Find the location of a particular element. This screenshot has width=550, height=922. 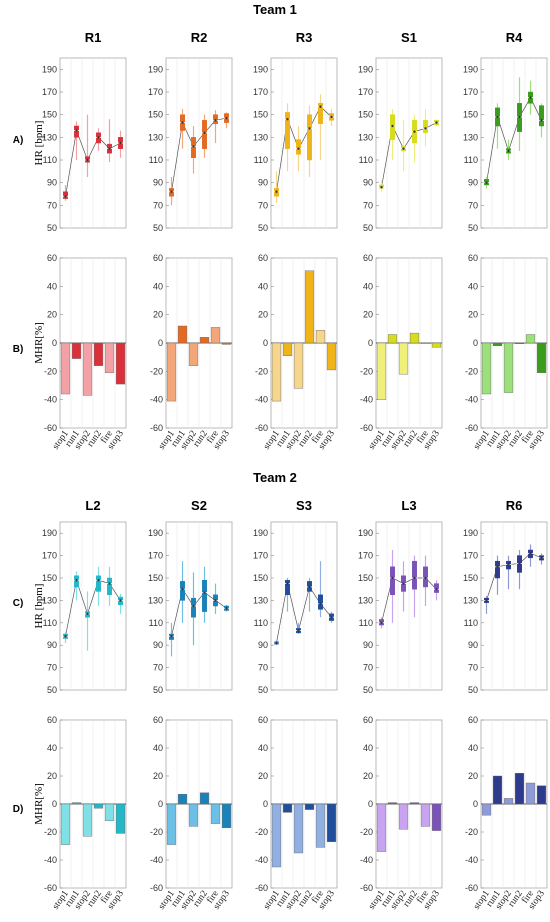

panel-title: R6 is located at coordinates (514, 505).